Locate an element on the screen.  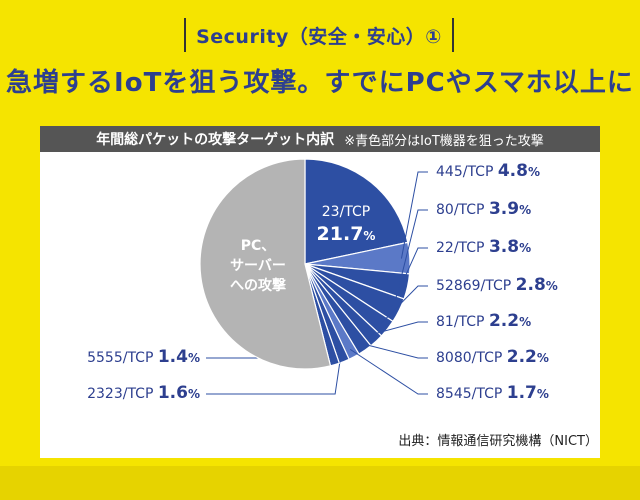
pie-slice-23-tcp is located at coordinates (356, 211).